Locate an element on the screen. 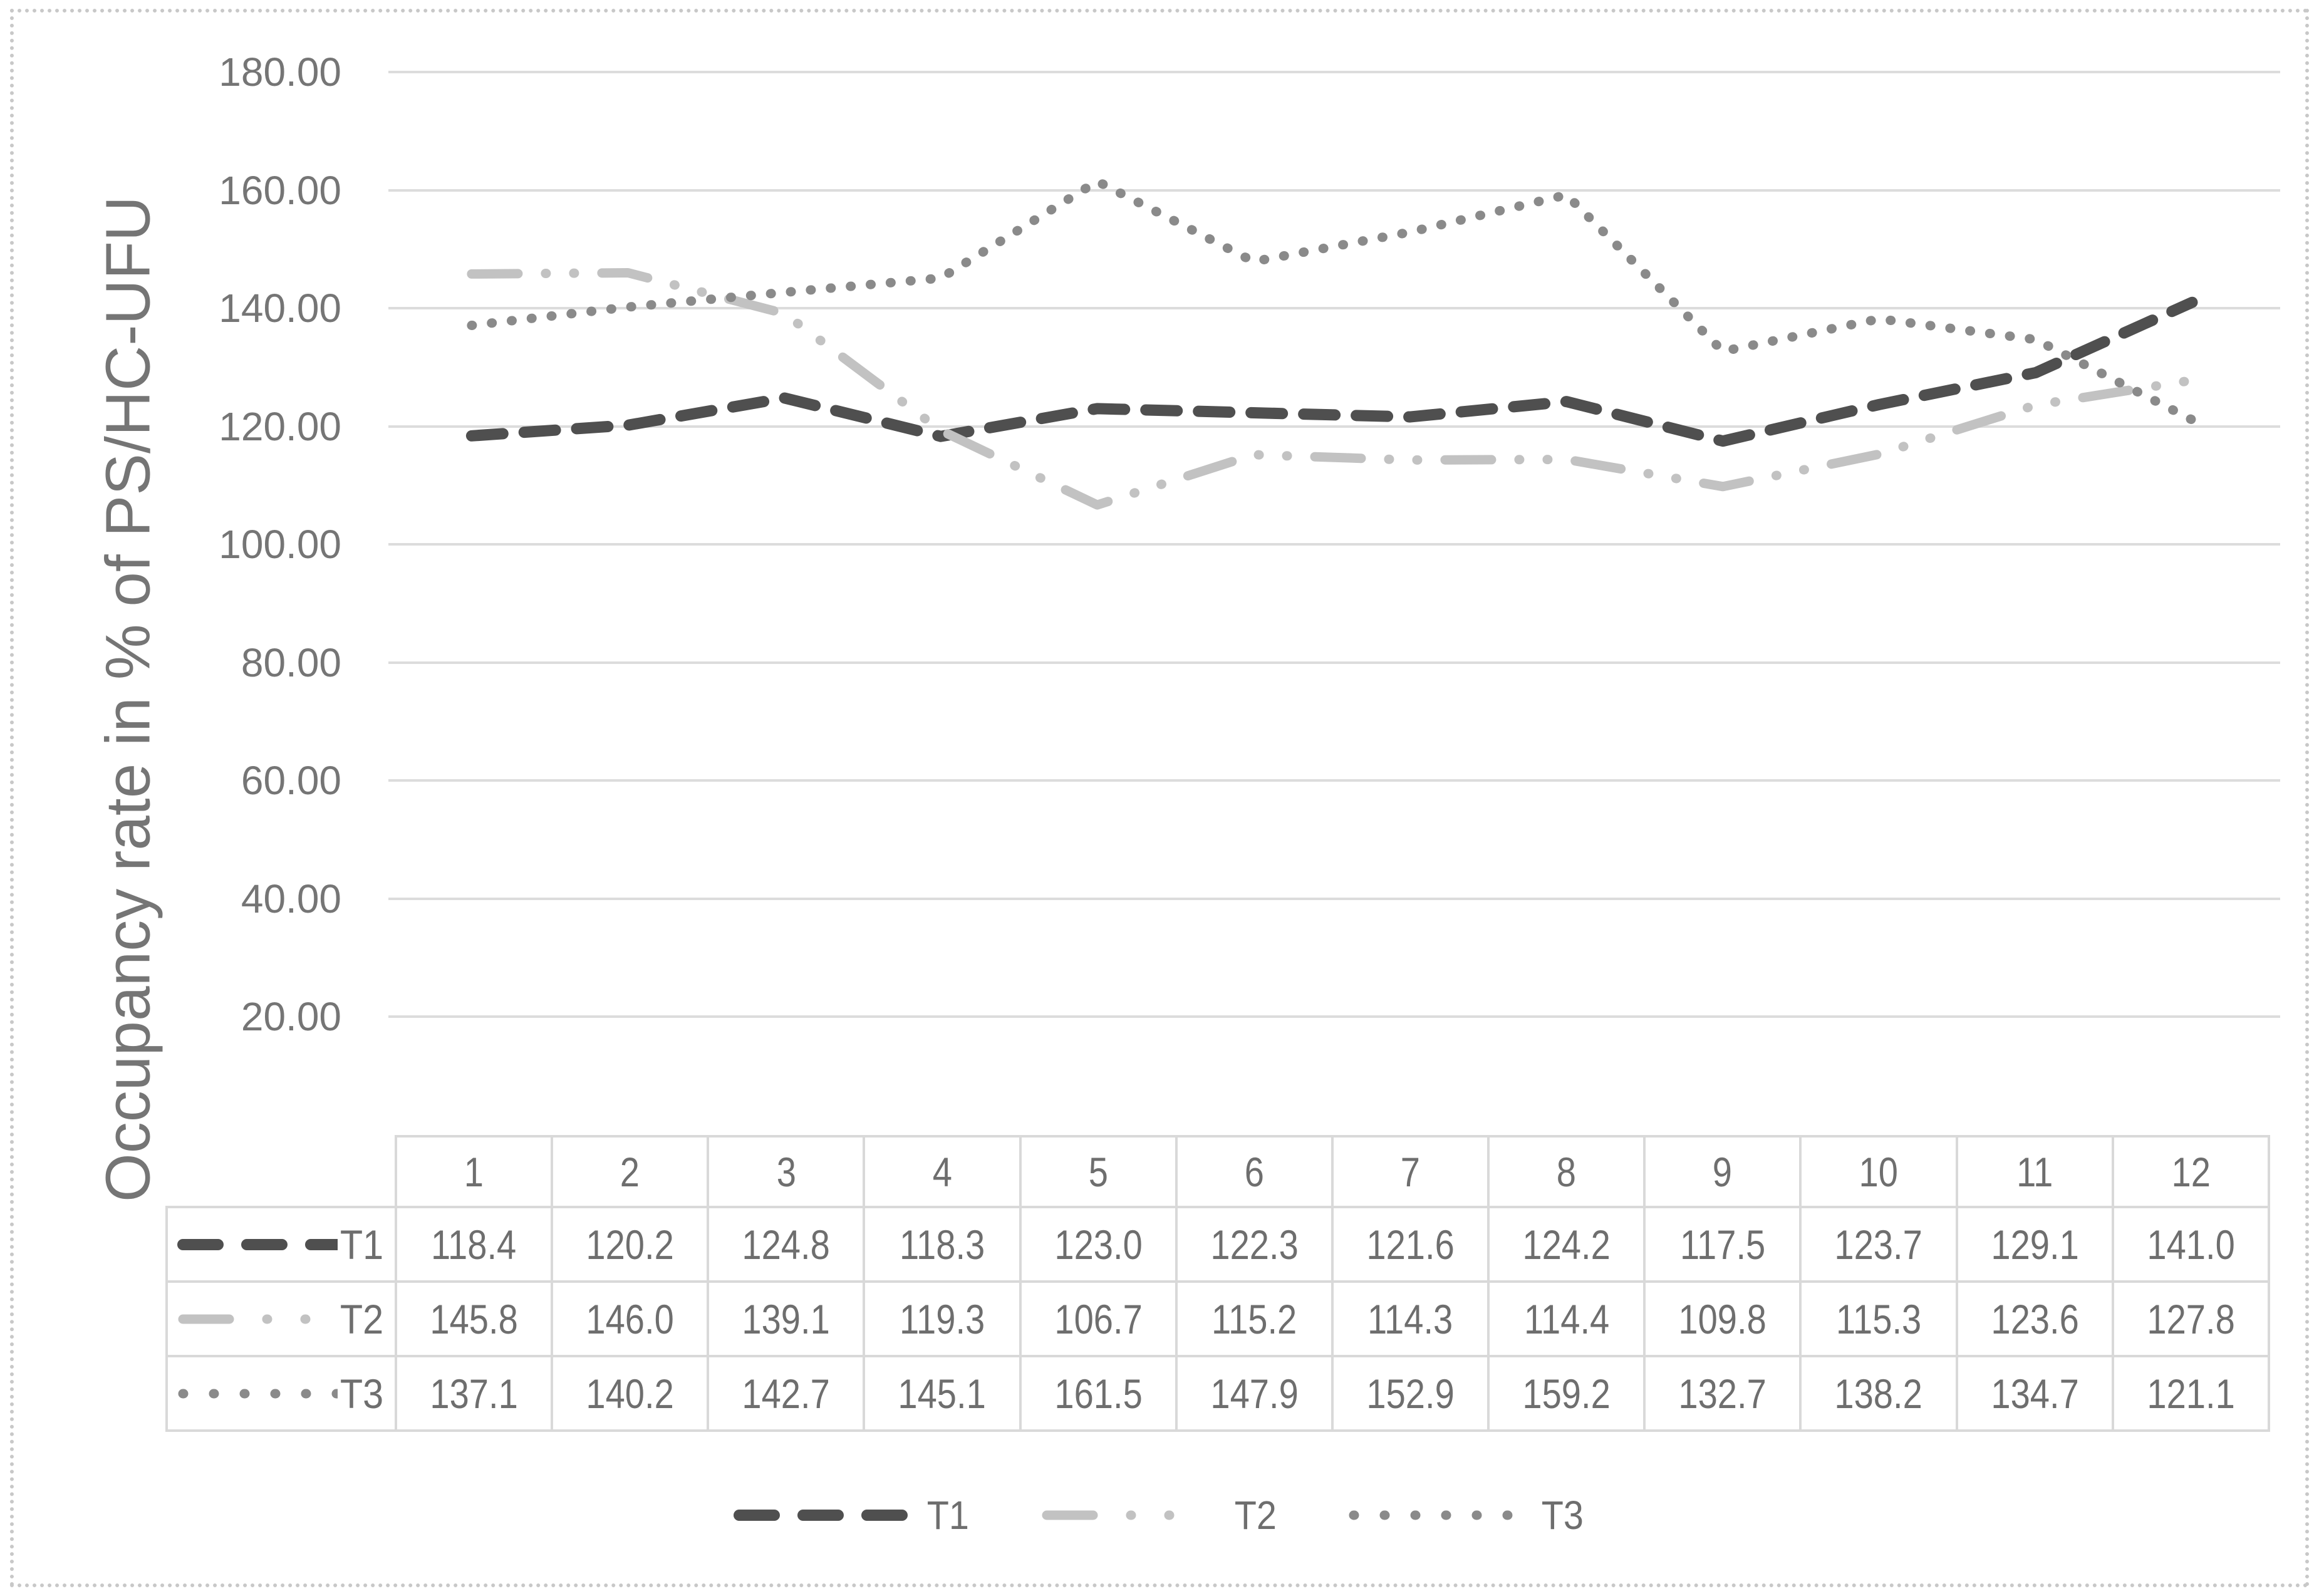 The width and height of the screenshot is (2319, 1596). table-cell-value: 121.6 is located at coordinates (1410, 1244).